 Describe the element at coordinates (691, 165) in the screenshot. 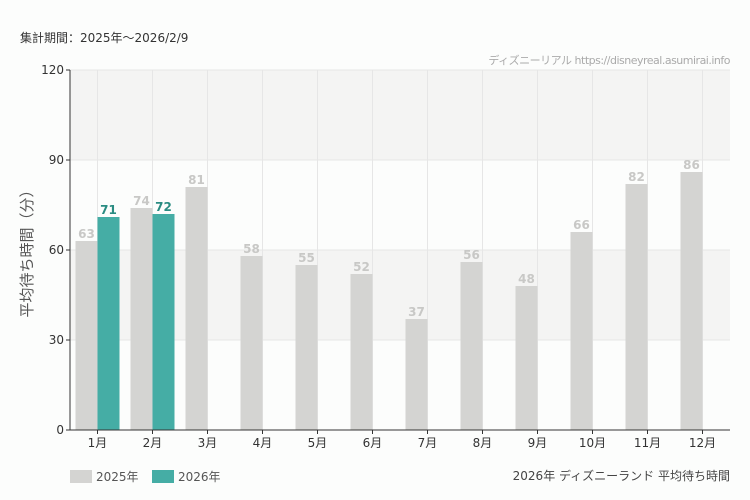

I see `data-label: 86` at that location.